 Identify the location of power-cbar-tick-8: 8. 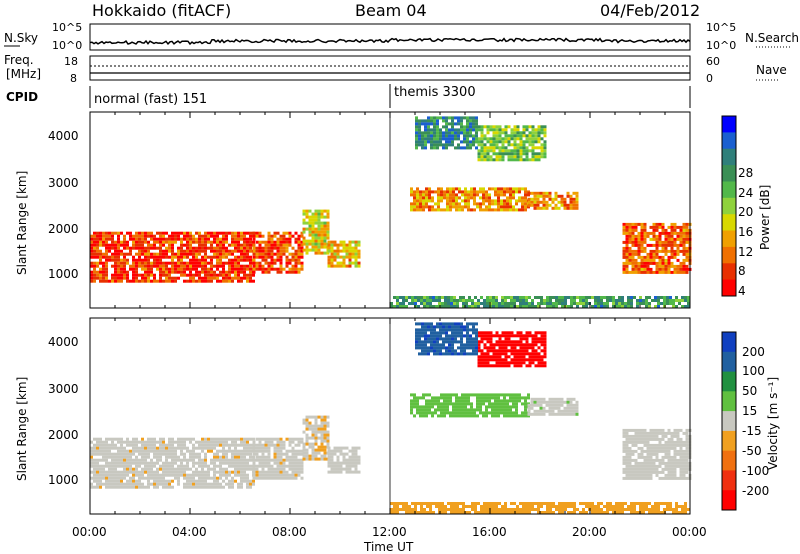
(742, 271).